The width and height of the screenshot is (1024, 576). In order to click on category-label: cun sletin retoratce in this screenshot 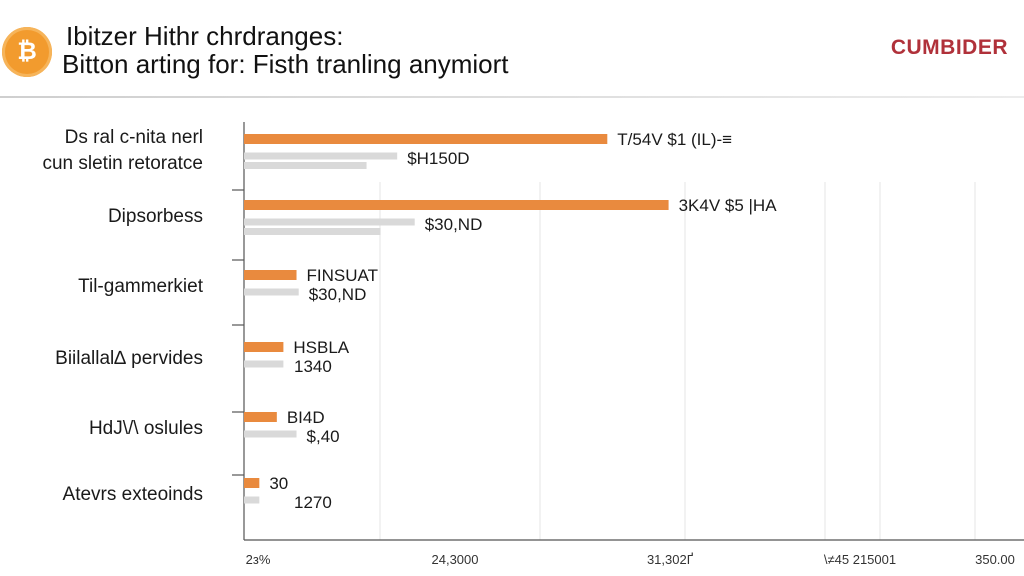, I will do `click(122, 163)`.